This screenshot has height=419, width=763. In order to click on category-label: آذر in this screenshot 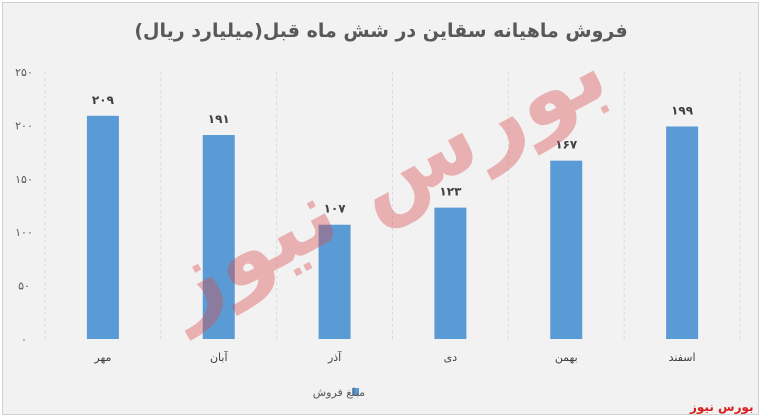, I will do `click(334, 357)`.